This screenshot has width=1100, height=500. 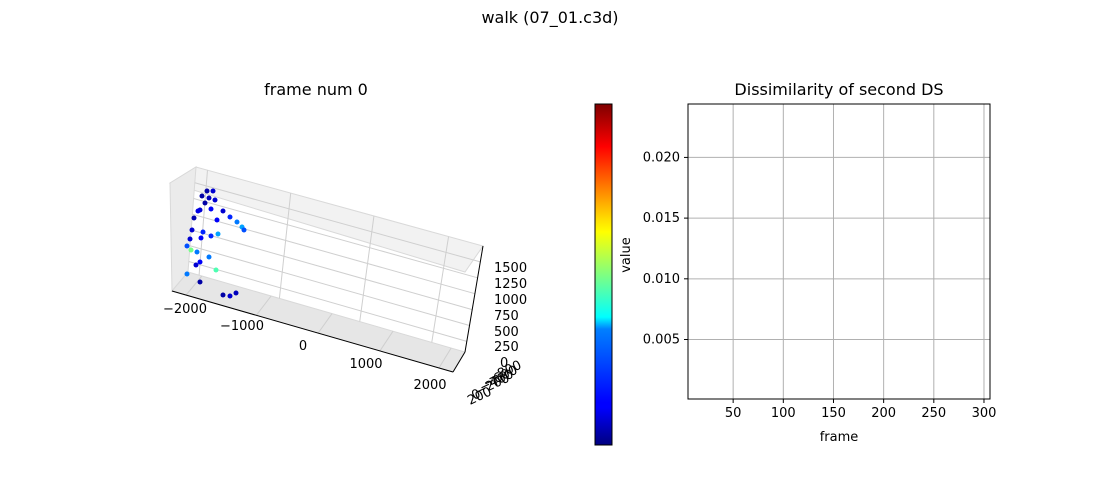 I want to click on x-tick-label: −1000, so click(x=242, y=326).